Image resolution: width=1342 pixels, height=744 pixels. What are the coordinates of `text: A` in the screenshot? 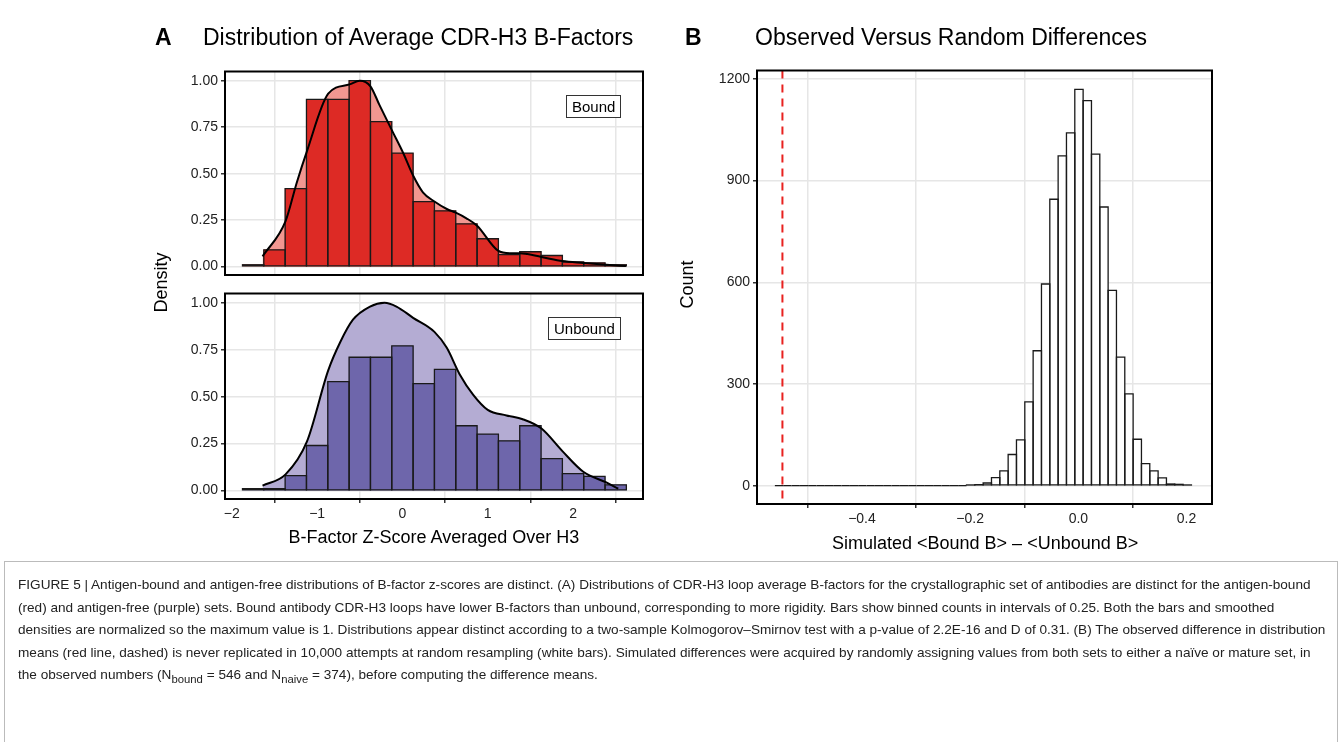 It's located at (163, 37).